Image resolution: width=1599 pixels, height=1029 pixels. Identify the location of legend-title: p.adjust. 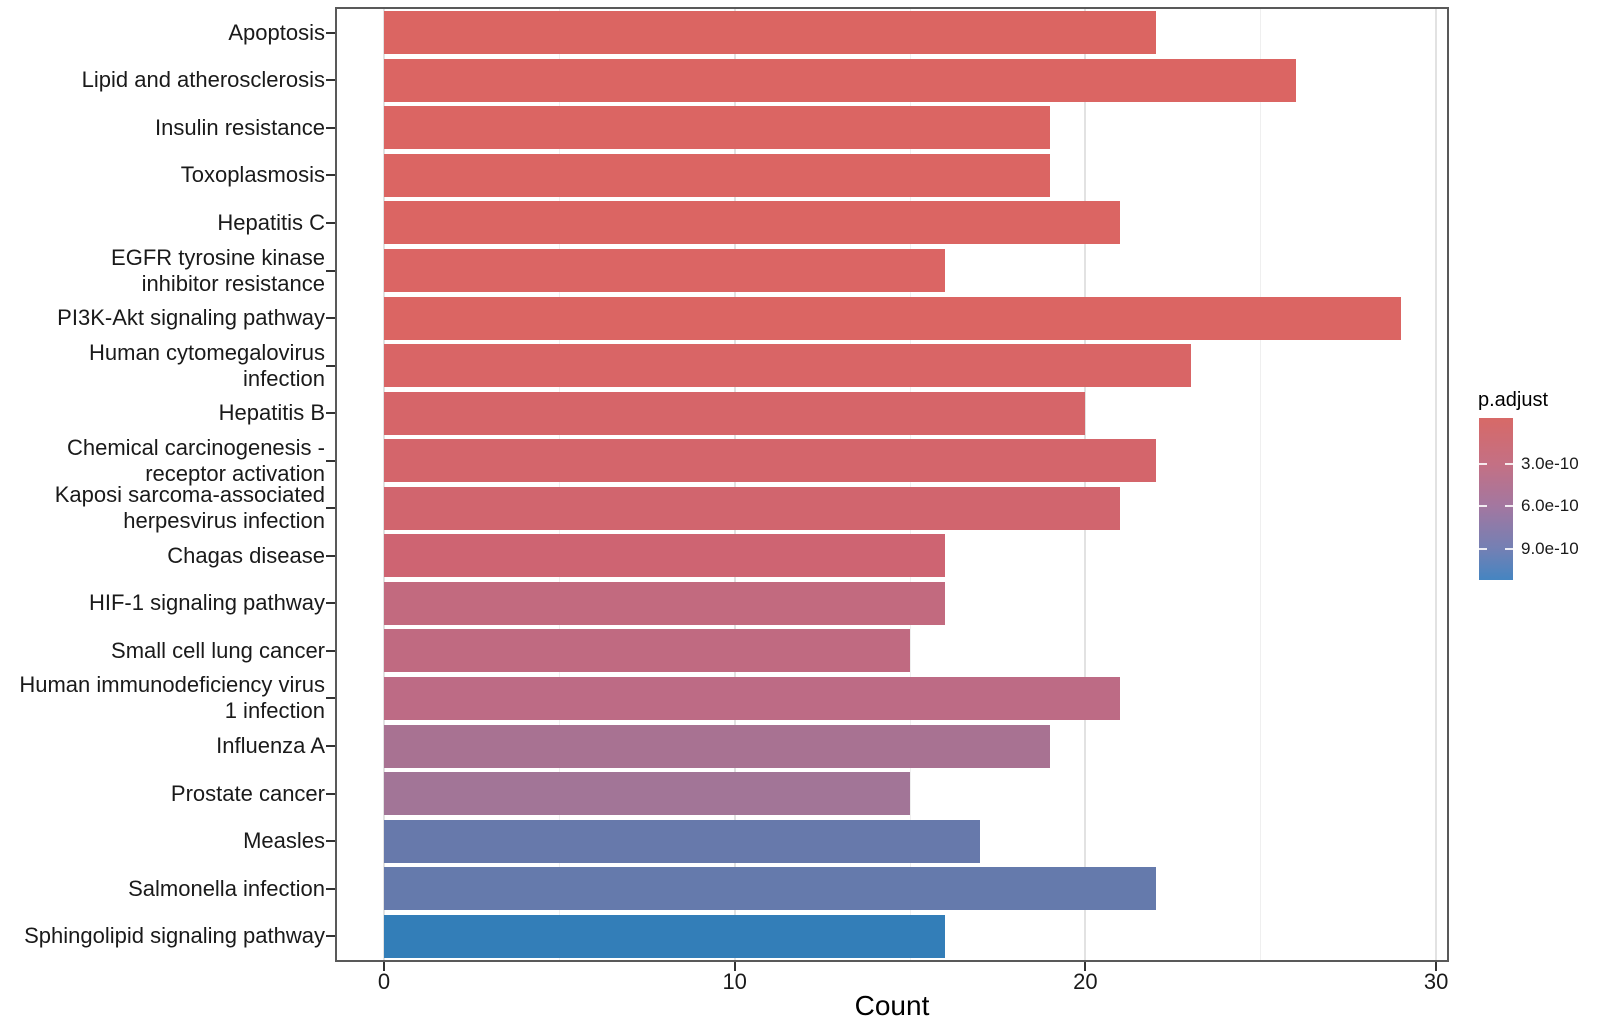
(1513, 400).